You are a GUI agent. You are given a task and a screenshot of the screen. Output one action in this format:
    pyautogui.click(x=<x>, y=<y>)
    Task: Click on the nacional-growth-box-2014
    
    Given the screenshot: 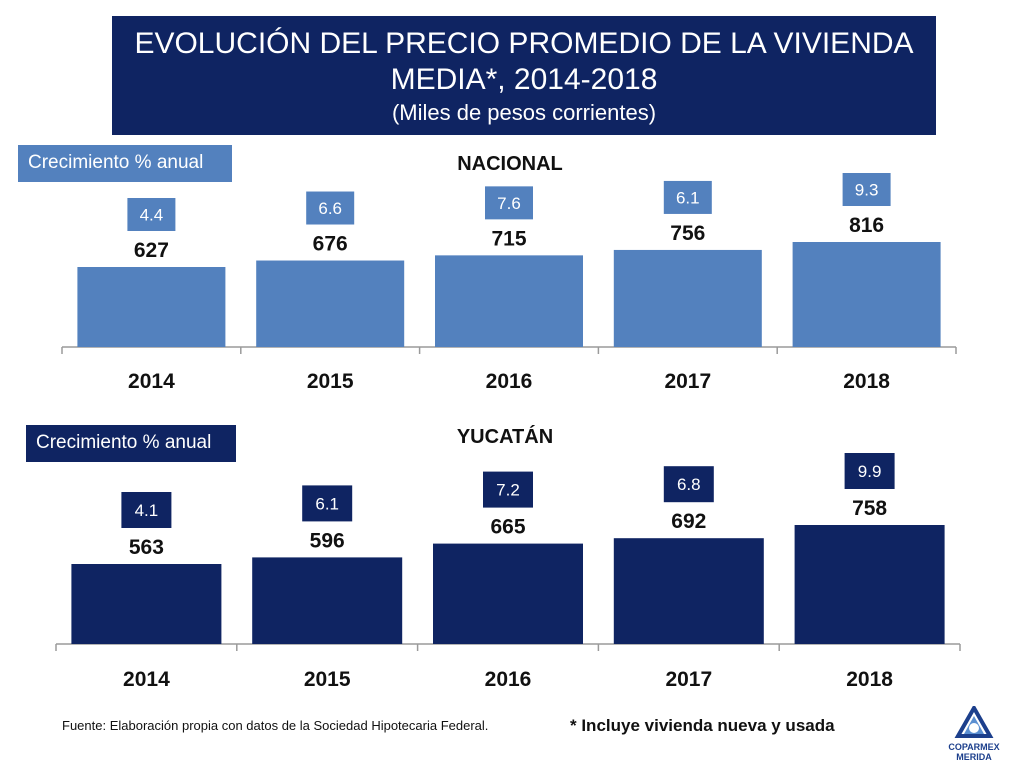 What is the action you would take?
    pyautogui.click(x=151, y=214)
    